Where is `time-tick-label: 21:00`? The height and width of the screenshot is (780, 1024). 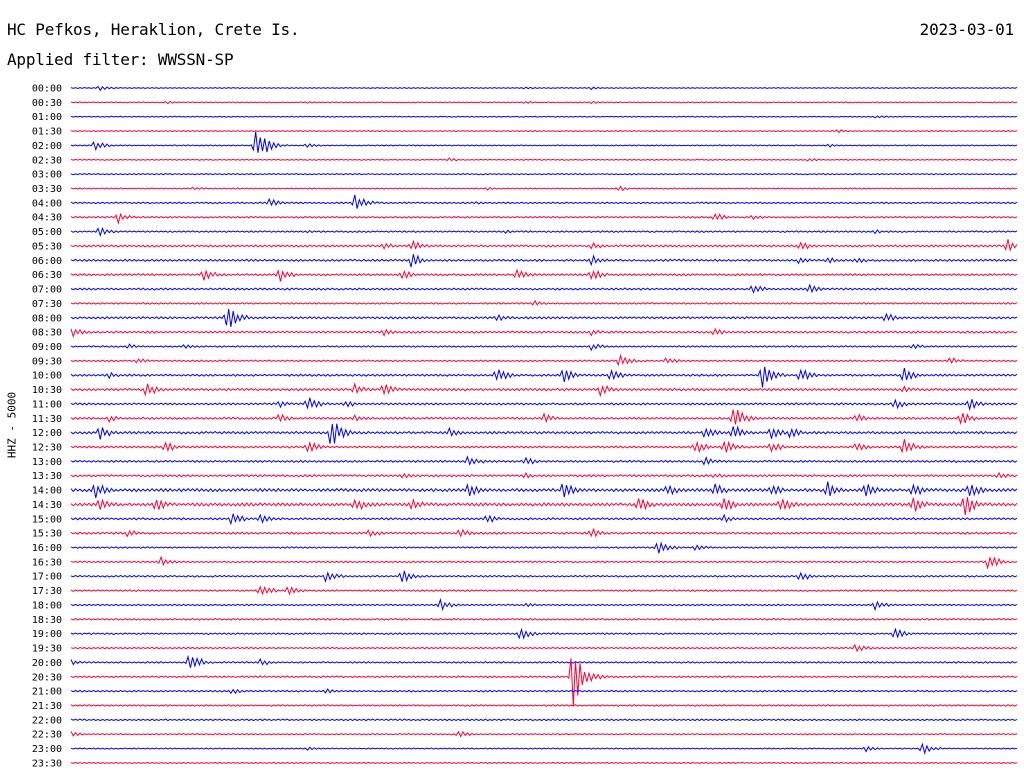
time-tick-label: 21:00 is located at coordinates (47, 692).